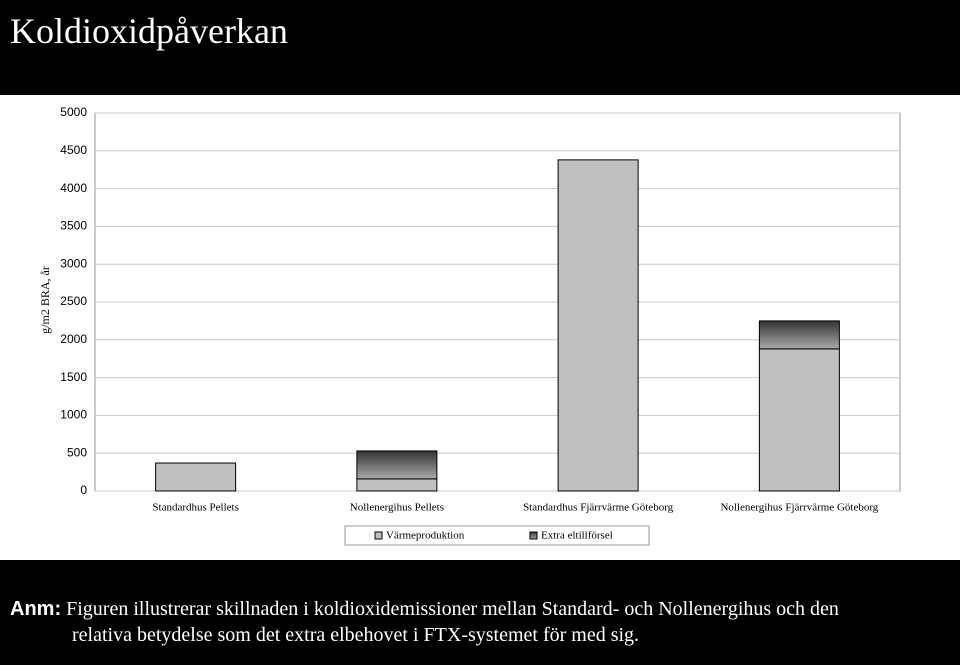 Image resolution: width=960 pixels, height=665 pixels. Describe the element at coordinates (73, 112) in the screenshot. I see `y-tick-label: 5000` at that location.